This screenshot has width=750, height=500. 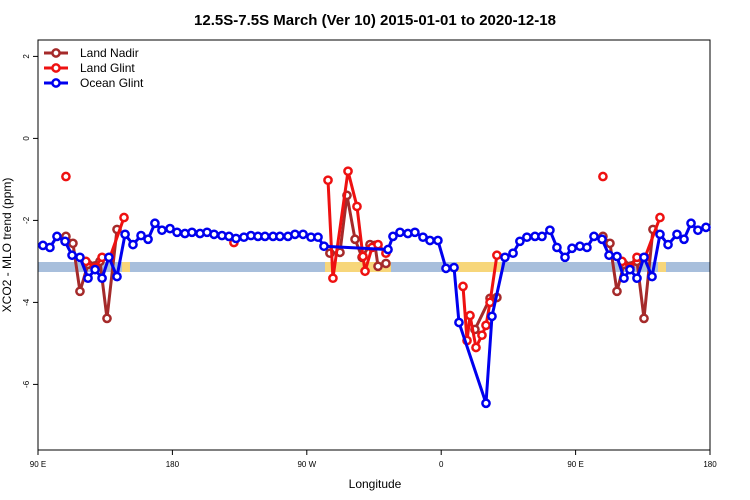 I want to click on y-tick-label: -6, so click(x=26, y=384).